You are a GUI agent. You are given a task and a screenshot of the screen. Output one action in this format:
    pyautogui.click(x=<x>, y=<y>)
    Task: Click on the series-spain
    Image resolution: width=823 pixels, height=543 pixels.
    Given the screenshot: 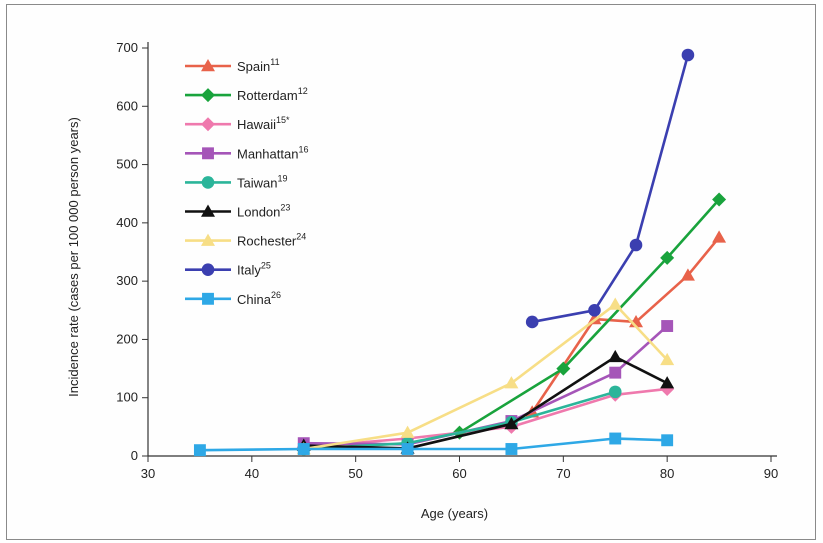 What is the action you would take?
    pyautogui.click(x=626, y=324)
    